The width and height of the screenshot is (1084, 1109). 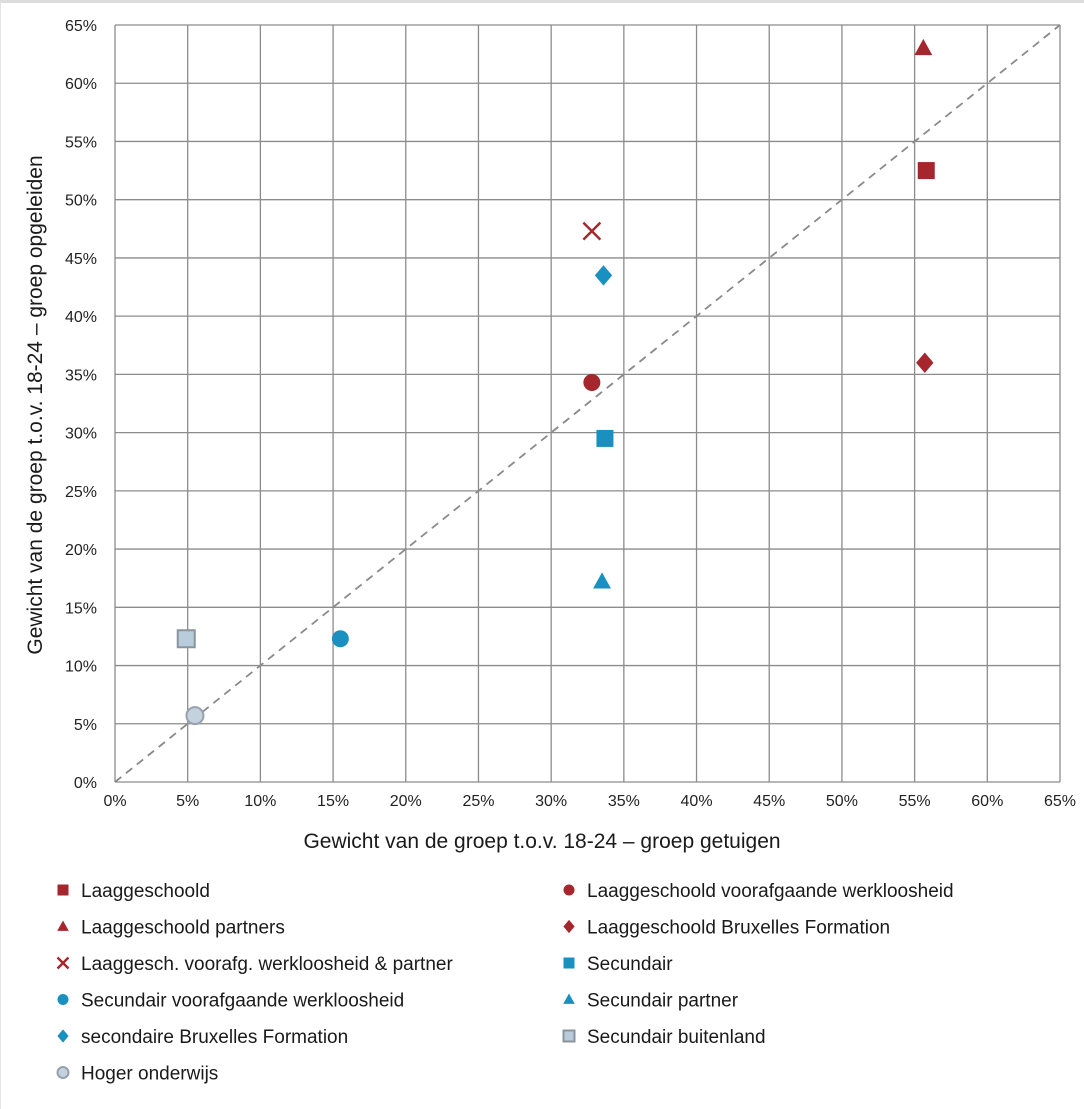 I want to click on y-tick-label: 30%, so click(x=81, y=434).